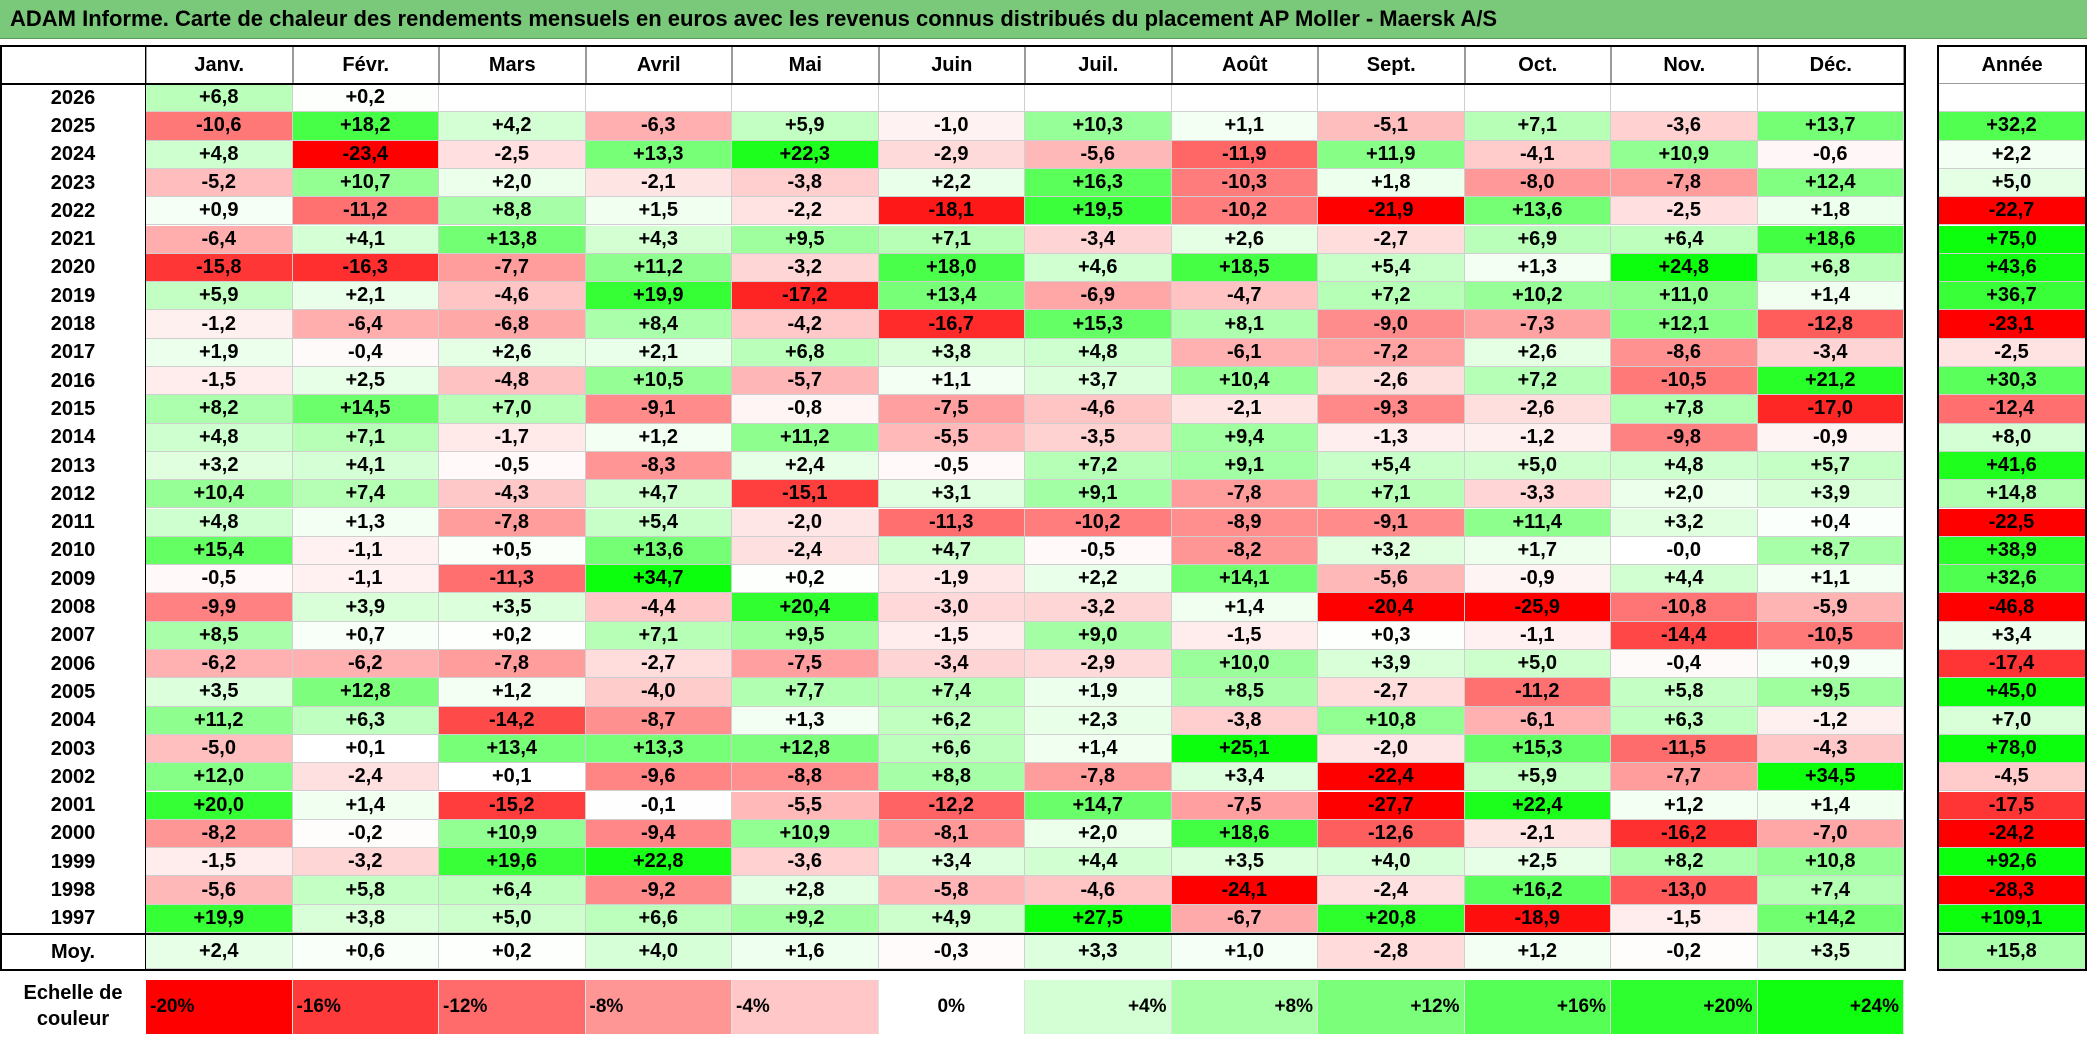 This screenshot has width=2087, height=1037. I want to click on heatmap-cell: +1,3, so click(365, 522).